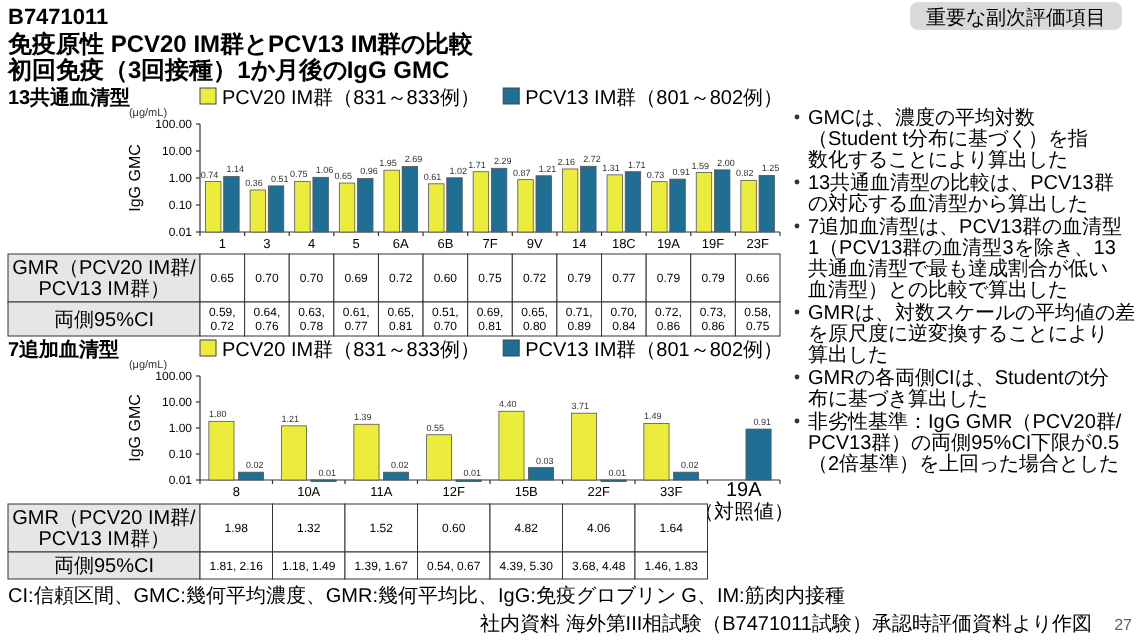 Image resolution: width=1138 pixels, height=640 pixels. What do you see at coordinates (426, 596) in the screenshot?
I see `text: CI:信頼区間、GMC:幾何平均濃度、GMR:幾何平均比、IgG:免疫グロブリン G、IM:筋肉内接種` at bounding box center [426, 596].